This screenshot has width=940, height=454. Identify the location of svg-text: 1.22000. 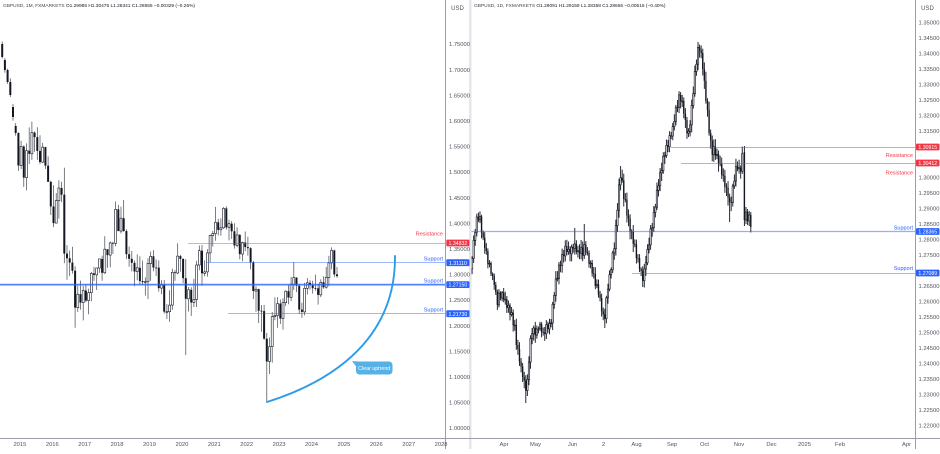
(929, 427).